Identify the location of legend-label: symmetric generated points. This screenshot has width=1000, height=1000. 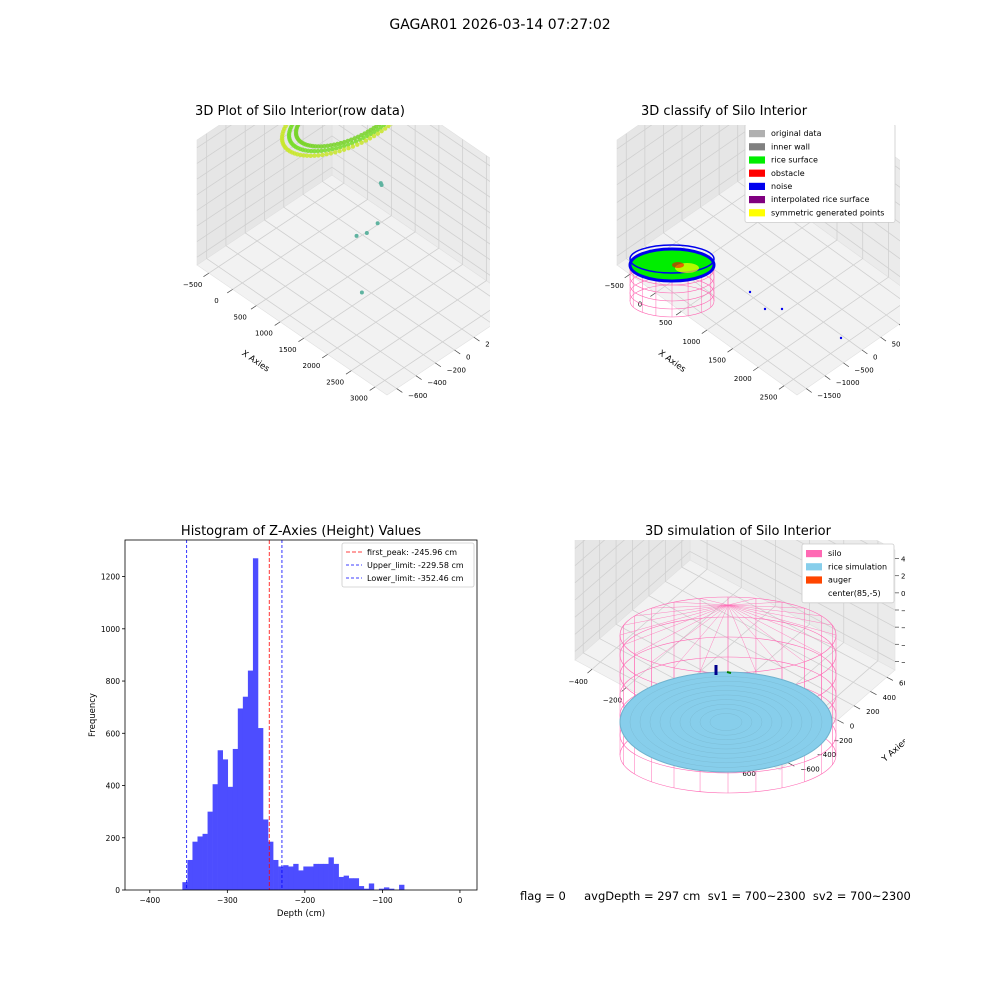
(827, 212).